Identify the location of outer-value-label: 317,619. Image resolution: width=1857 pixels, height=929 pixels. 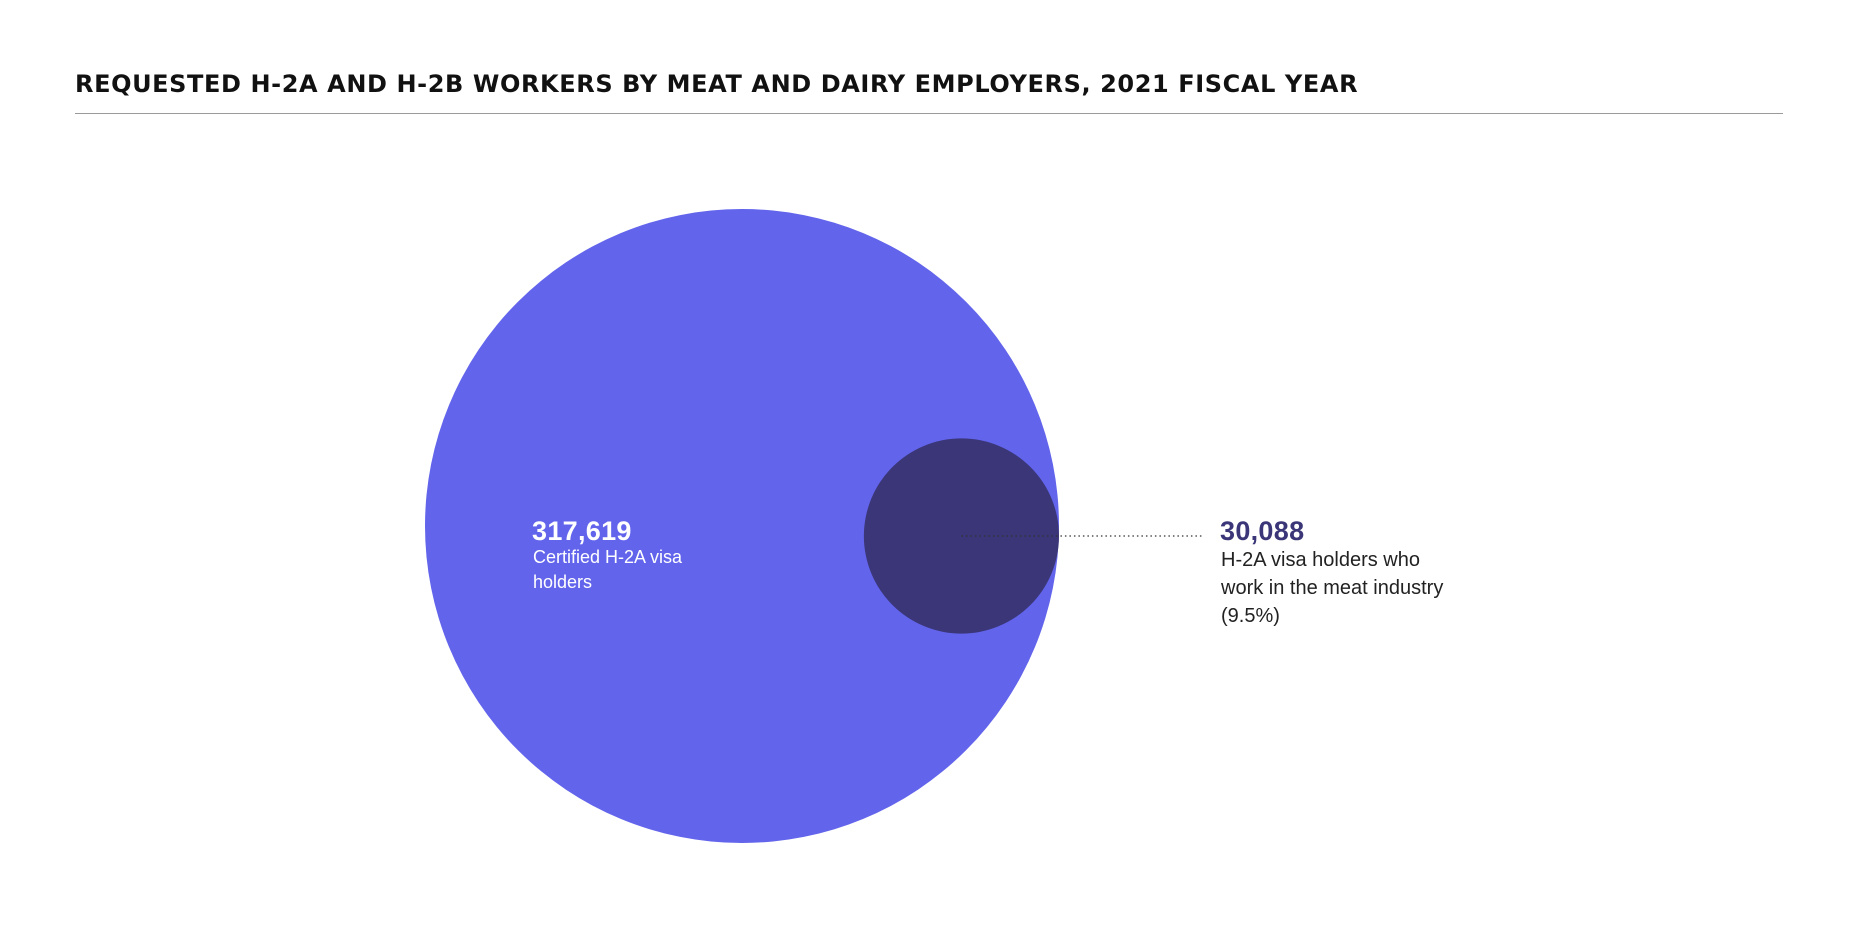
(582, 531).